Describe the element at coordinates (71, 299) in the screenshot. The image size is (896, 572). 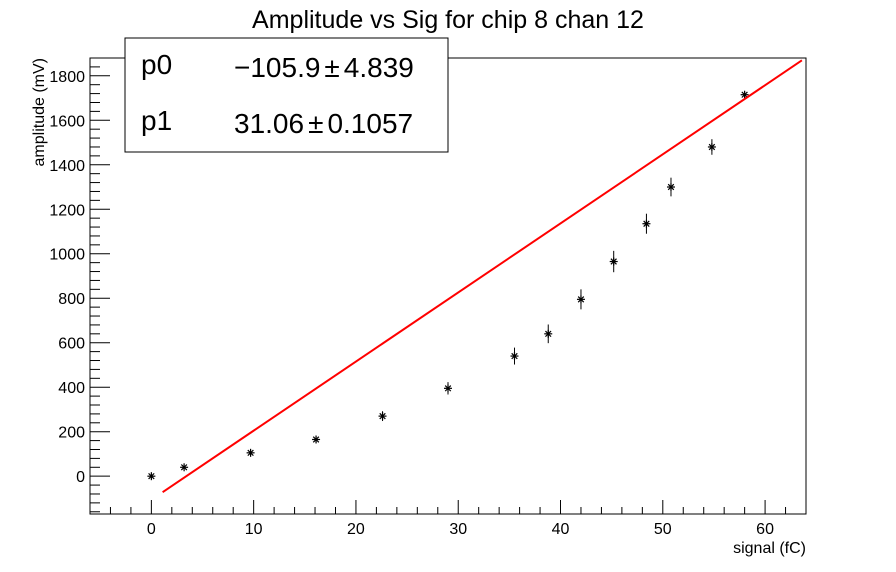
I see `y-tick-label: 800` at that location.